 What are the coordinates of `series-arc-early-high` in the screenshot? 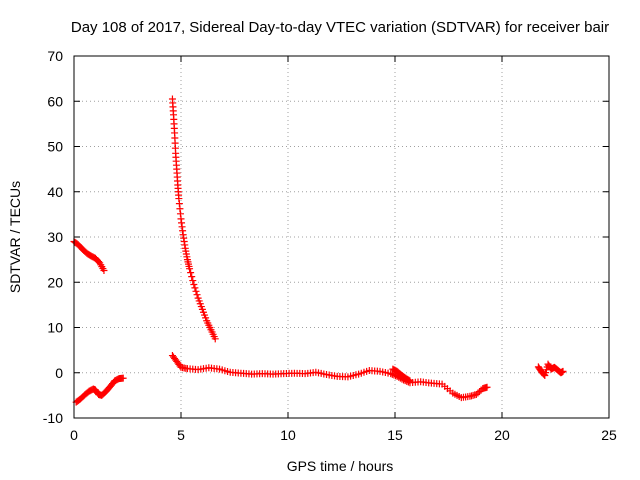 It's located at (89, 256).